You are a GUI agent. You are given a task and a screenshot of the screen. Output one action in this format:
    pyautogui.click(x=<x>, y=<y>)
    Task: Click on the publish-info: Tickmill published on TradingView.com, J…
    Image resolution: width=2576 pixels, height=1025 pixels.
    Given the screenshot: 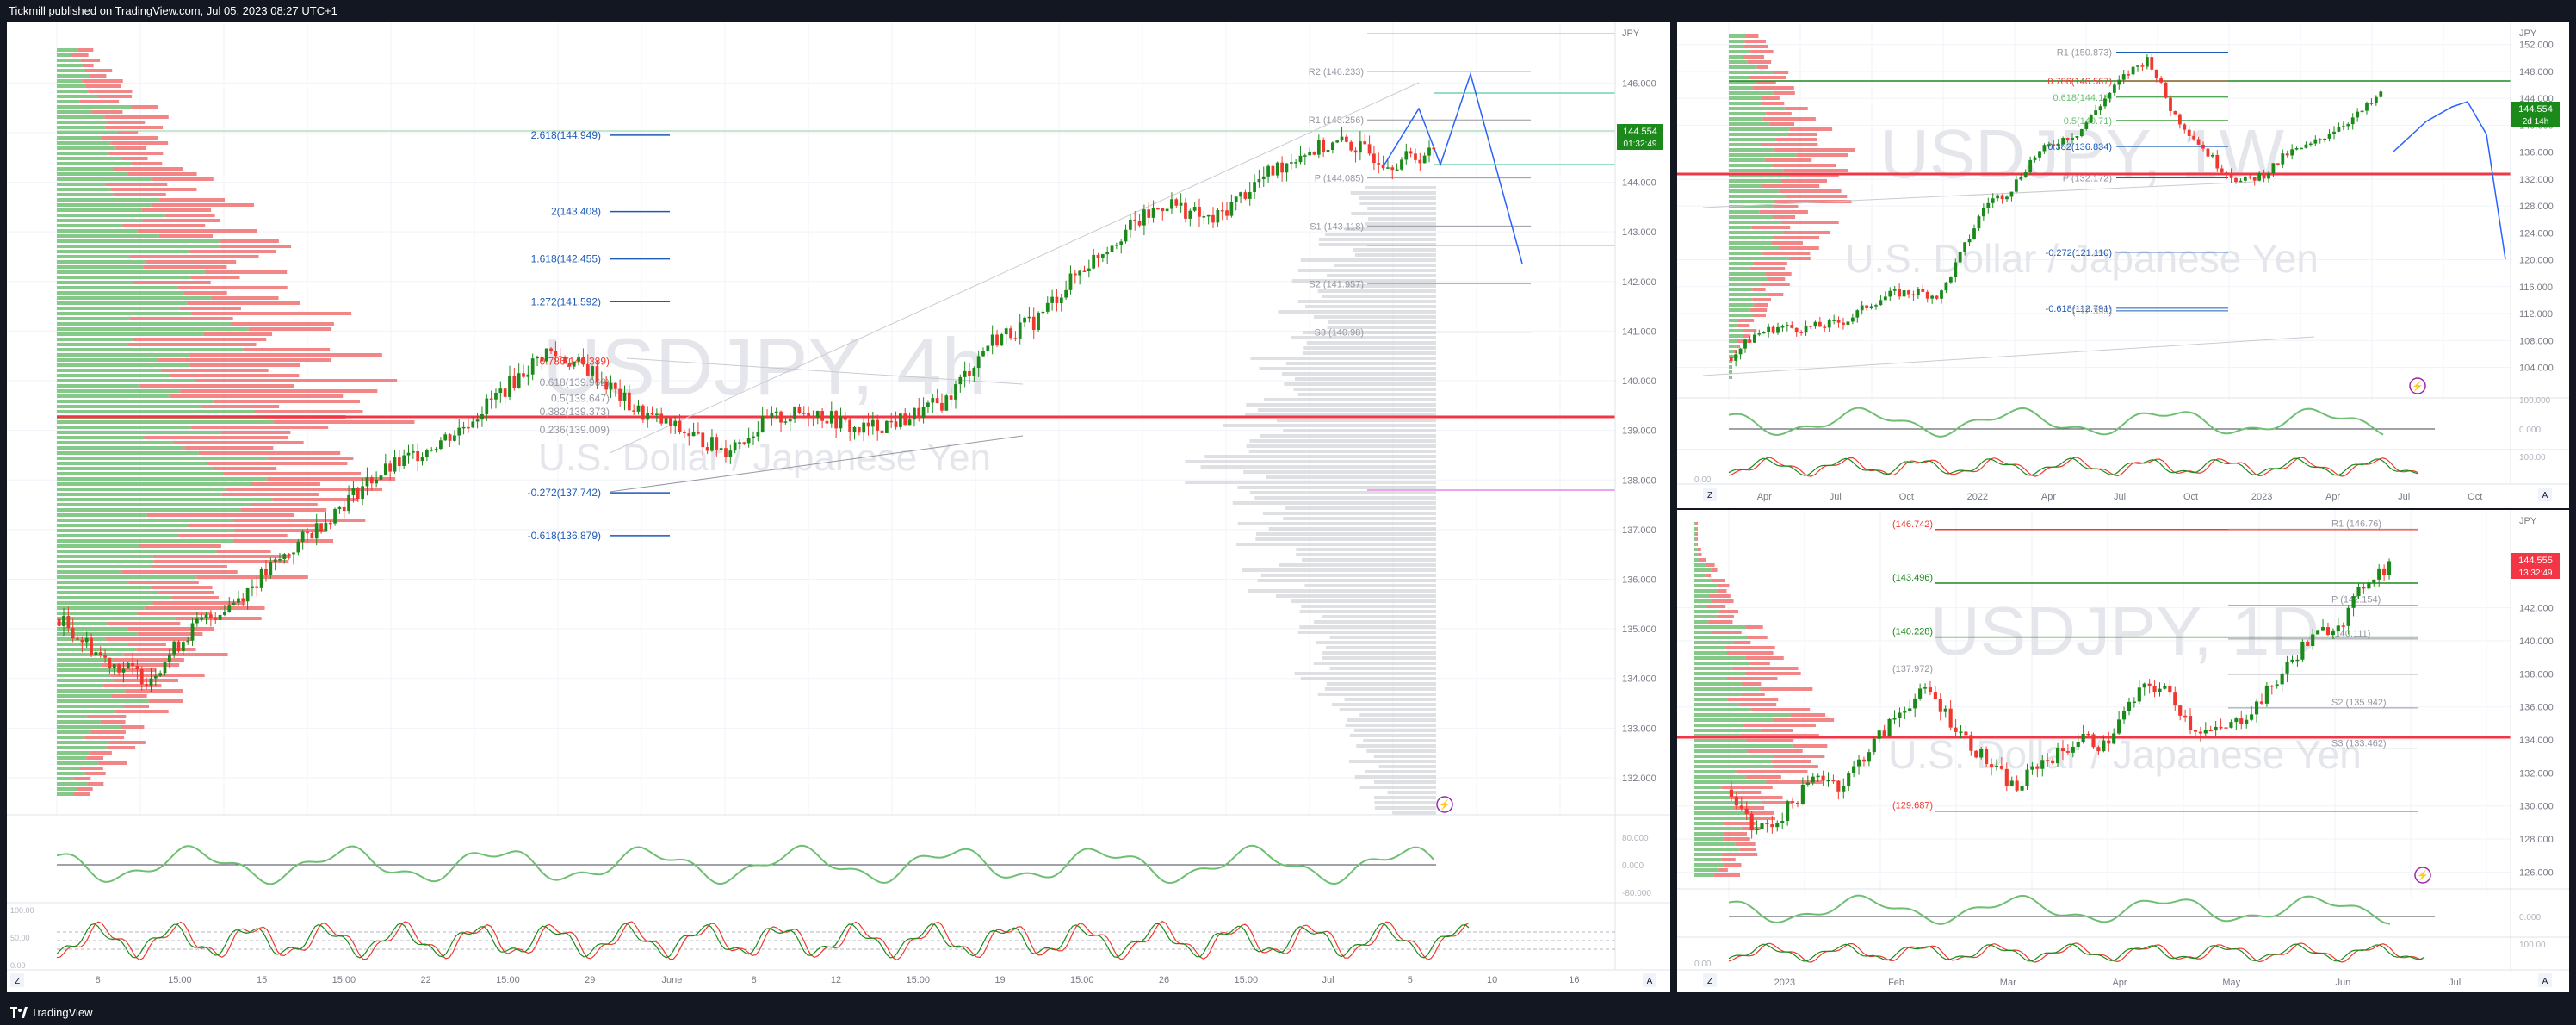 What is the action you would take?
    pyautogui.click(x=173, y=10)
    